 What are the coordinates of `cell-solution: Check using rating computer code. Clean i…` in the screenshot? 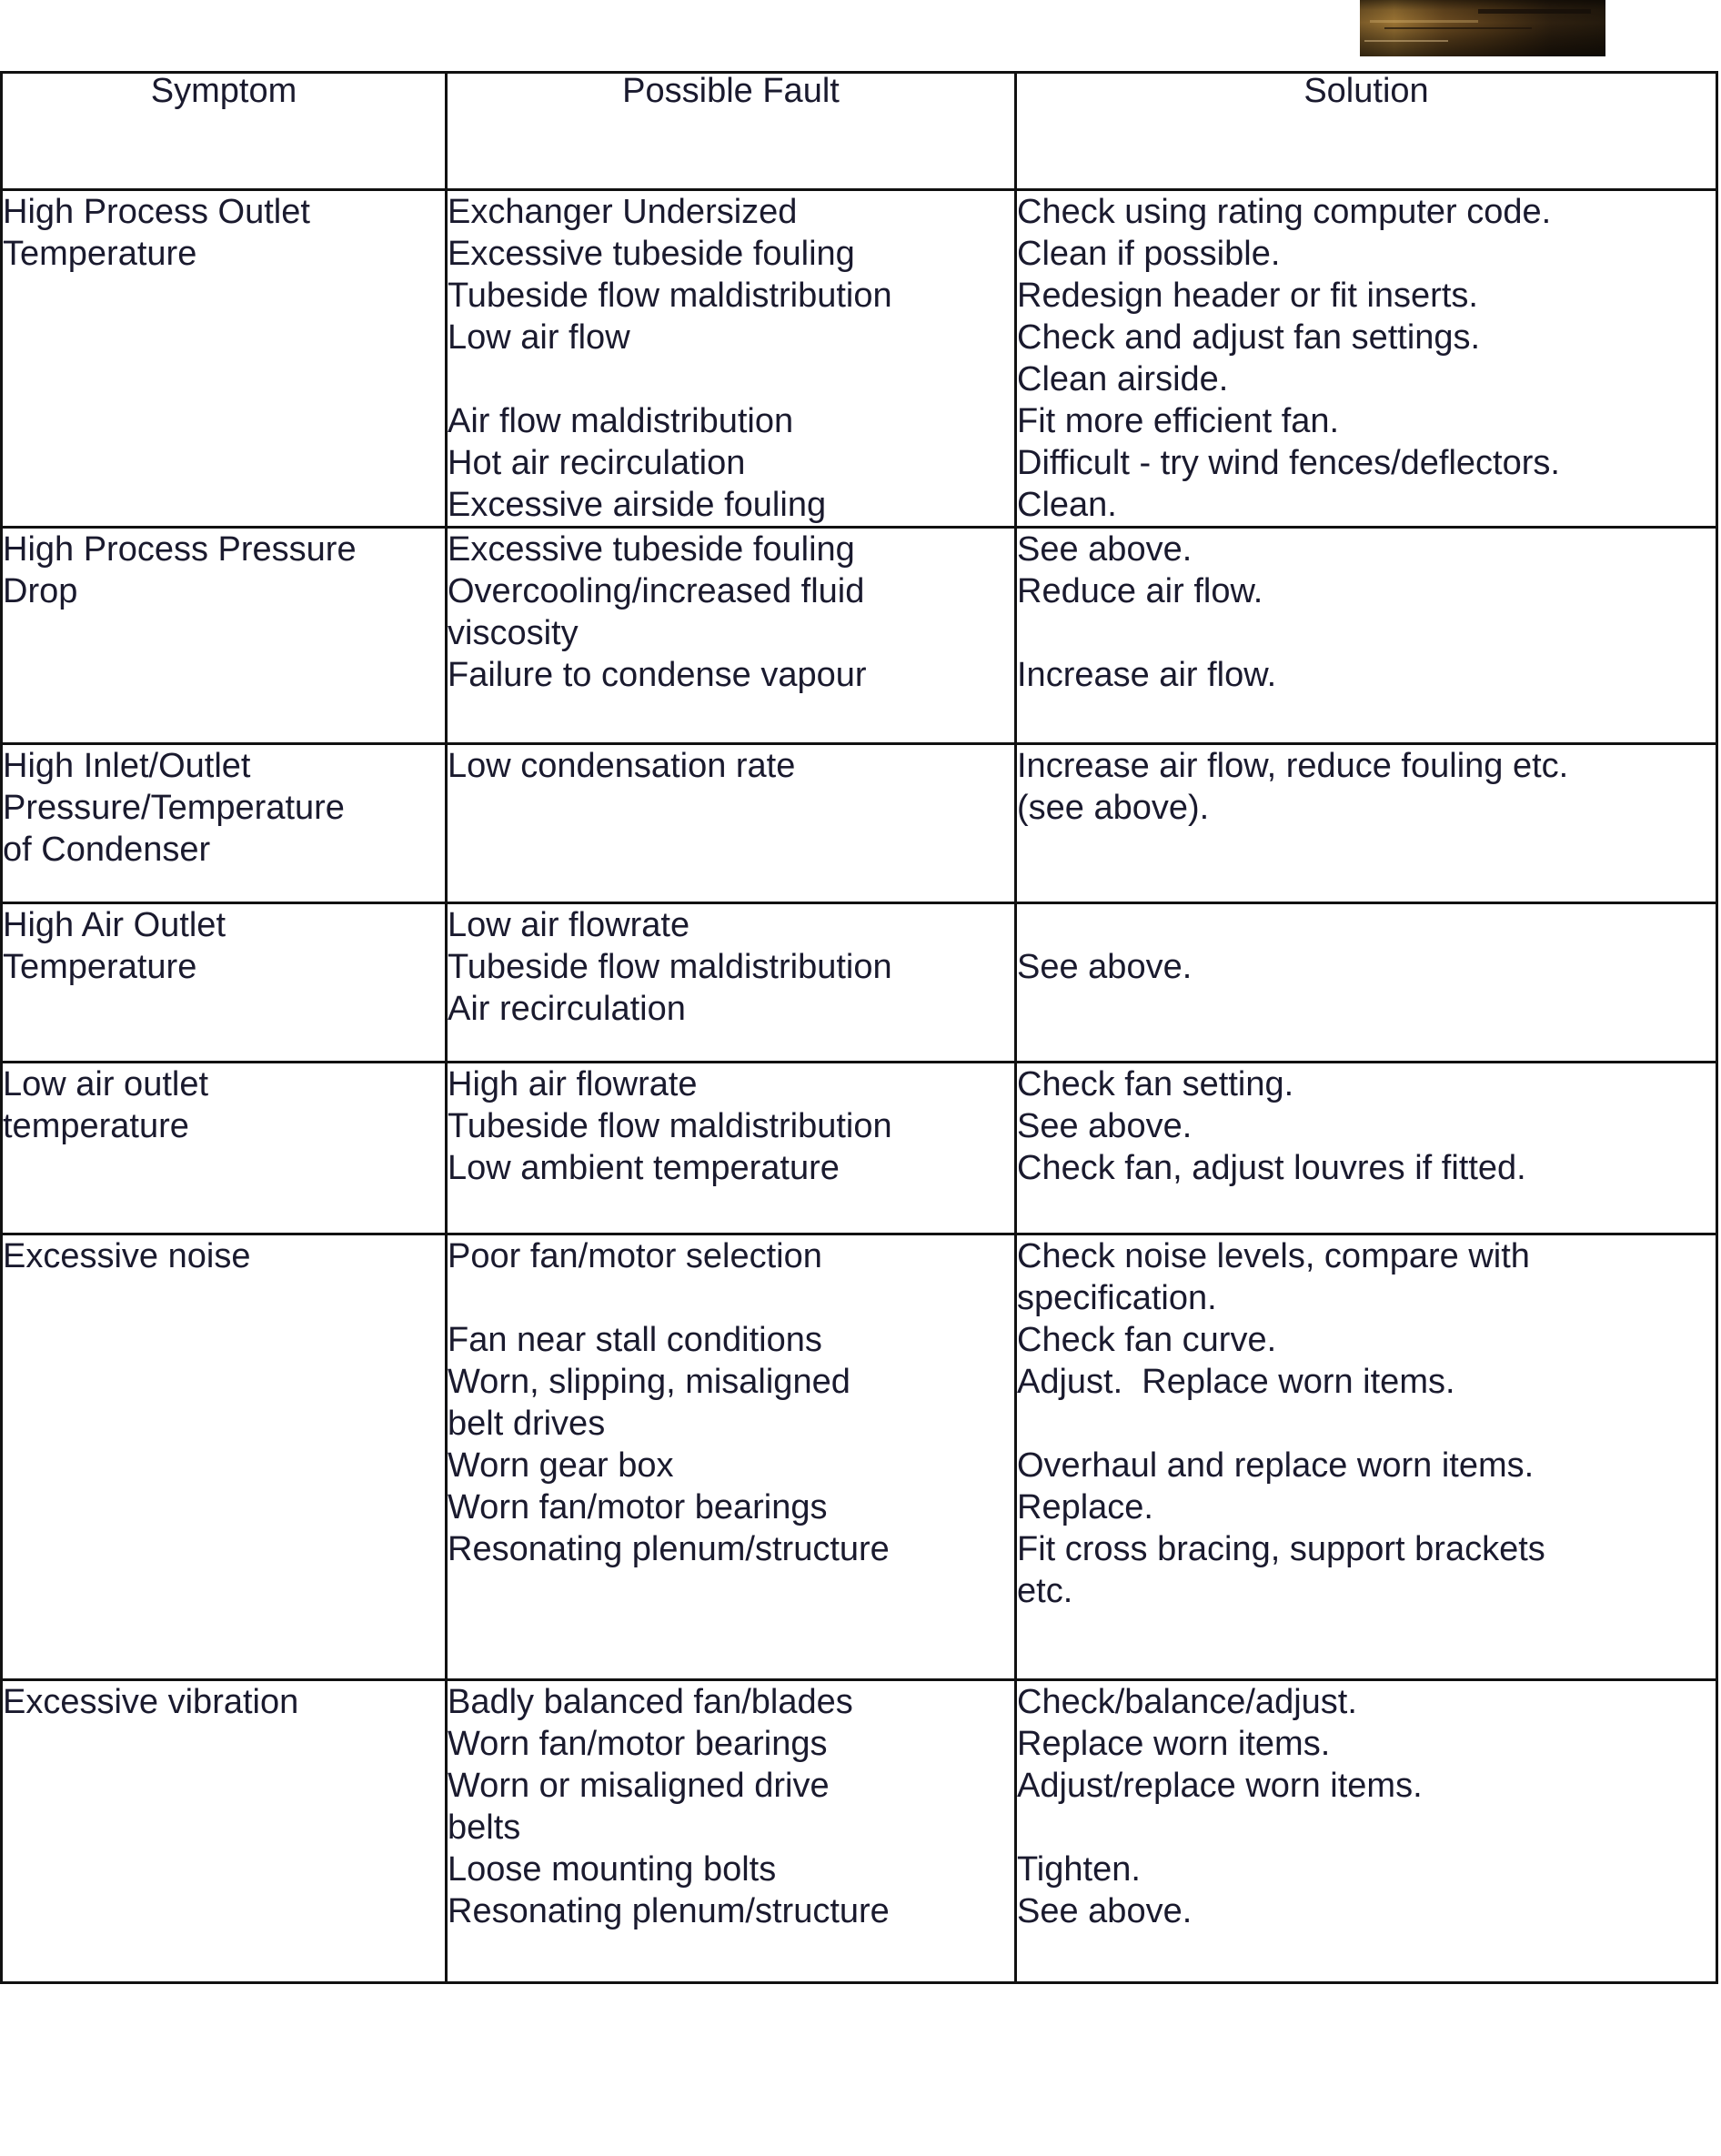 It's located at (1366, 358).